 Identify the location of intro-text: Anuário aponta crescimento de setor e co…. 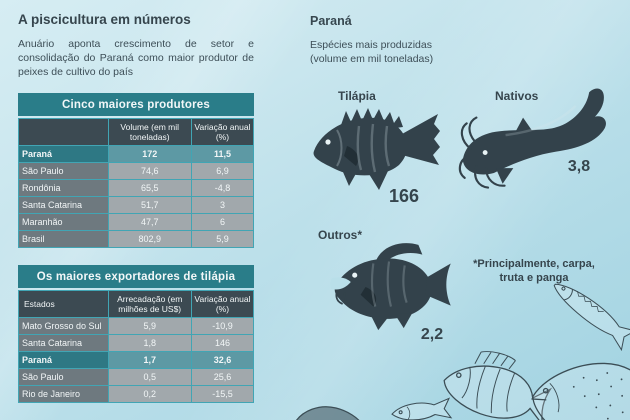
(136, 58).